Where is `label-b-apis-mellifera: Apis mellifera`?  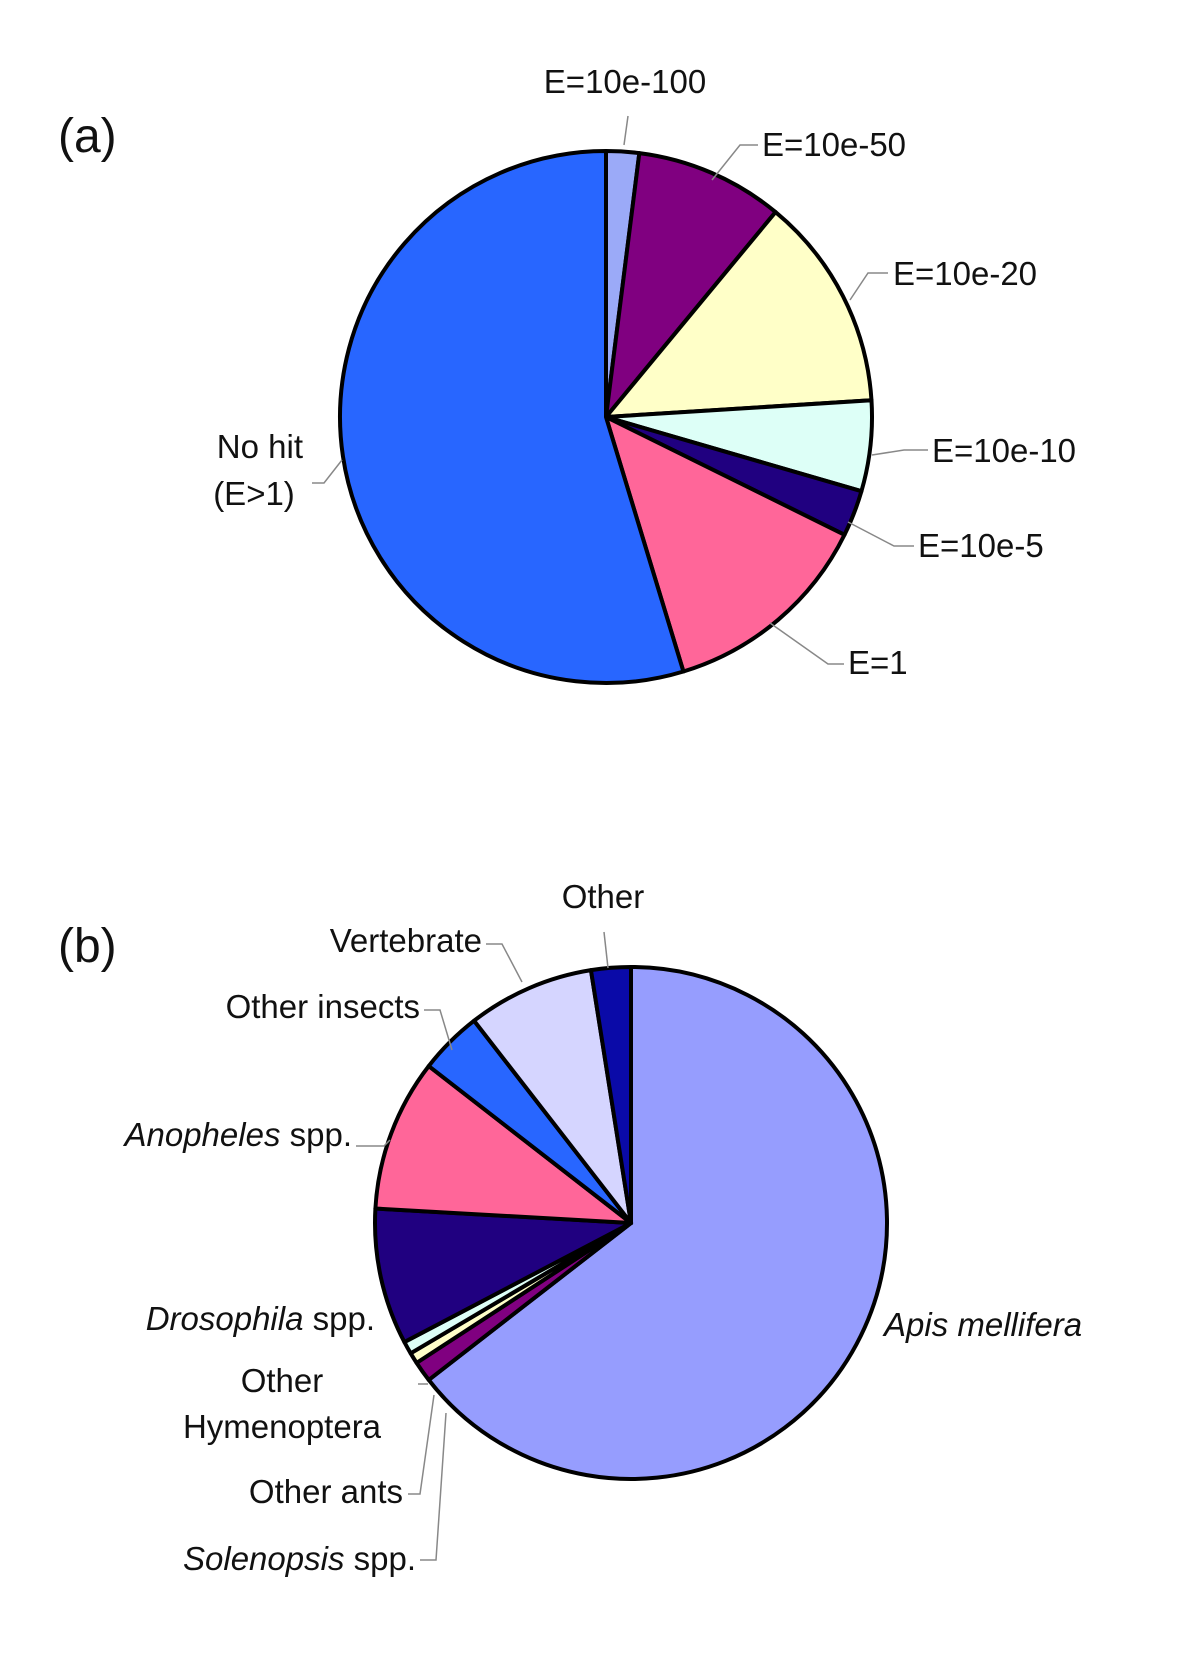
label-b-apis-mellifera: Apis mellifera is located at coordinates (982, 1324).